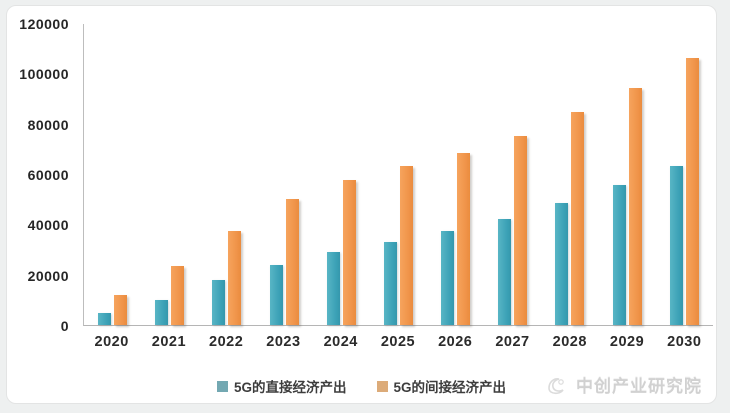 The height and width of the screenshot is (413, 730). What do you see at coordinates (627, 206) in the screenshot?
I see `bar-group-2029` at bounding box center [627, 206].